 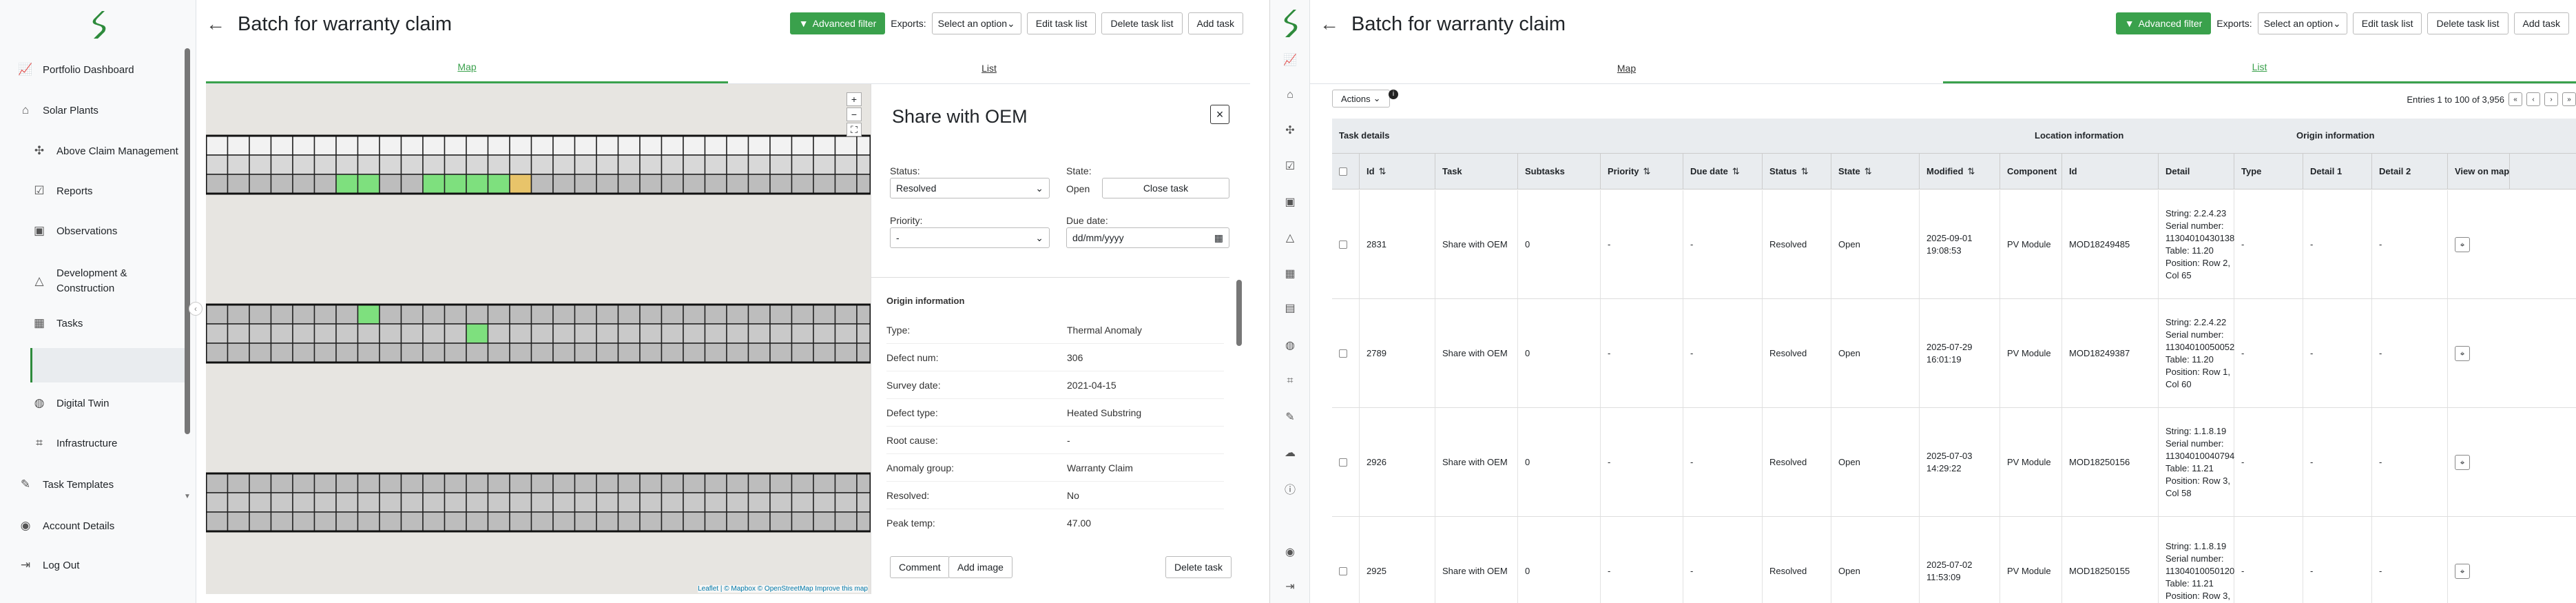 I want to click on add-image-button: Add image, so click(x=980, y=567).